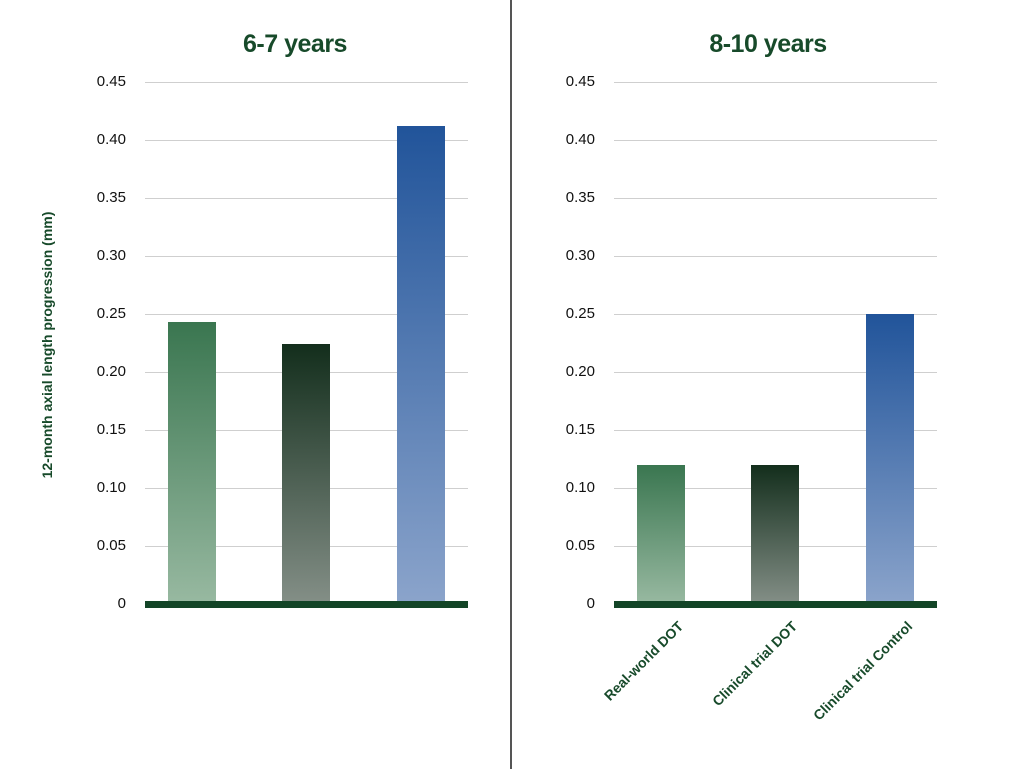  Describe the element at coordinates (755, 664) in the screenshot. I see `x-tick-label: Clinical trial DOT` at that location.